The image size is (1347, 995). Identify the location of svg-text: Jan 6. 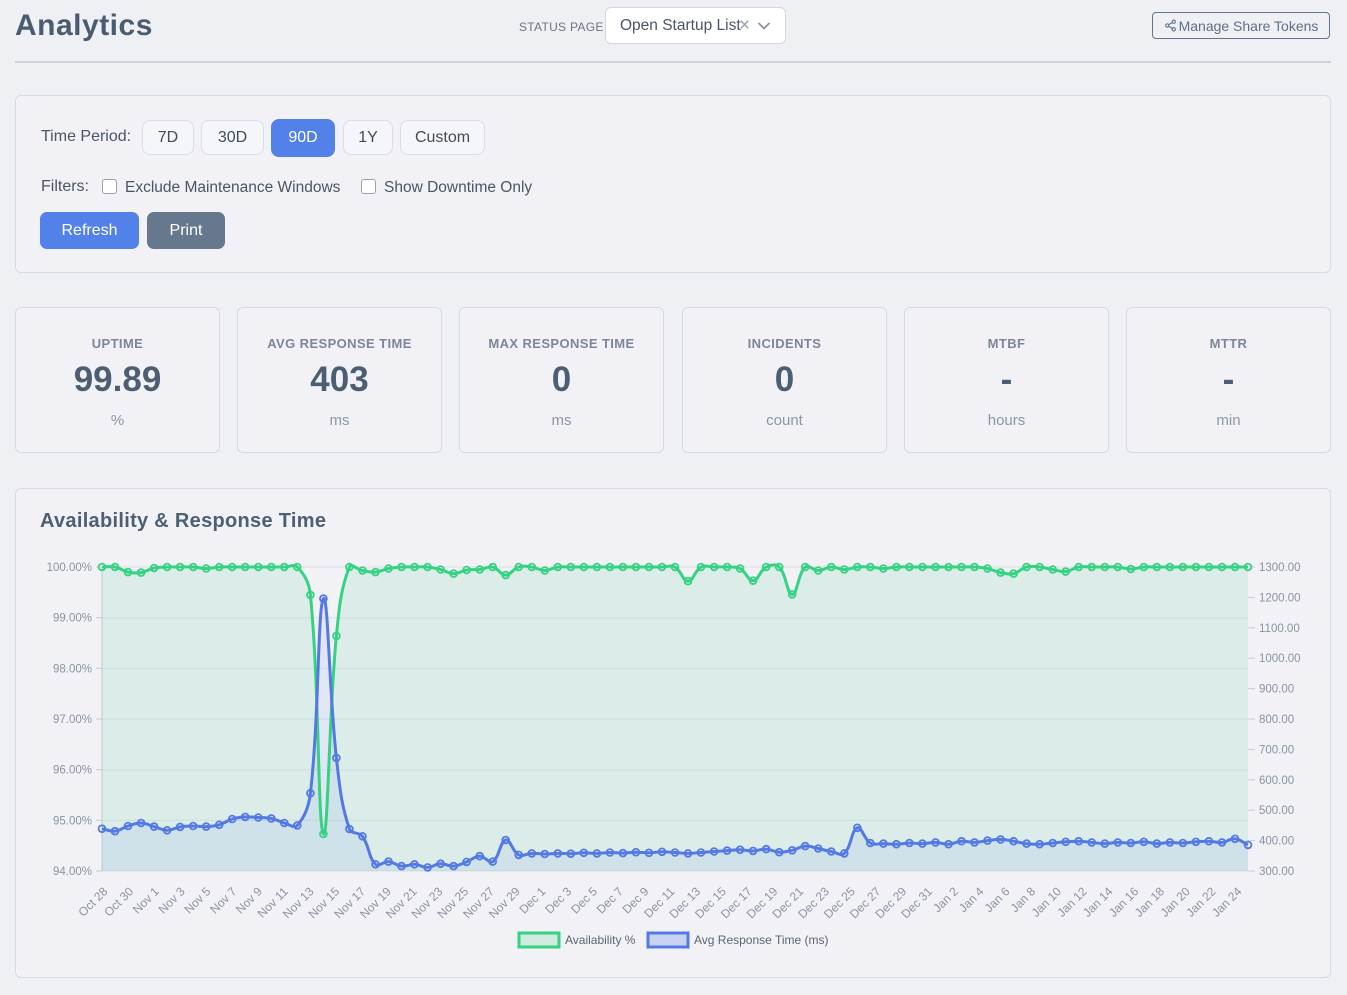
(997, 899).